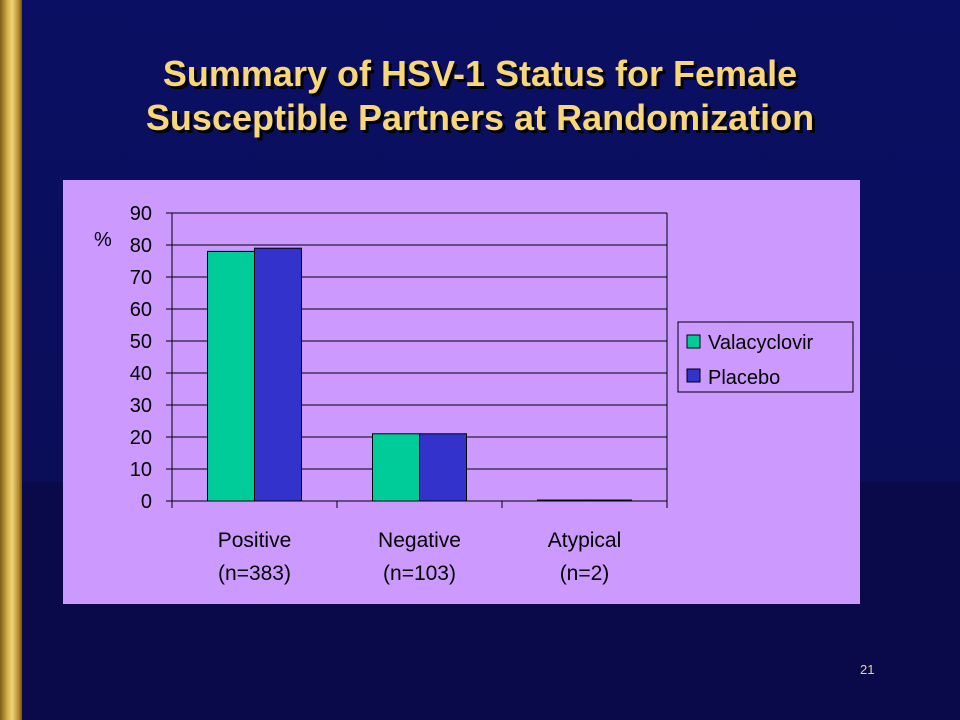 The width and height of the screenshot is (960, 720). I want to click on legend: Valacyclovir Placebo, so click(765, 357).